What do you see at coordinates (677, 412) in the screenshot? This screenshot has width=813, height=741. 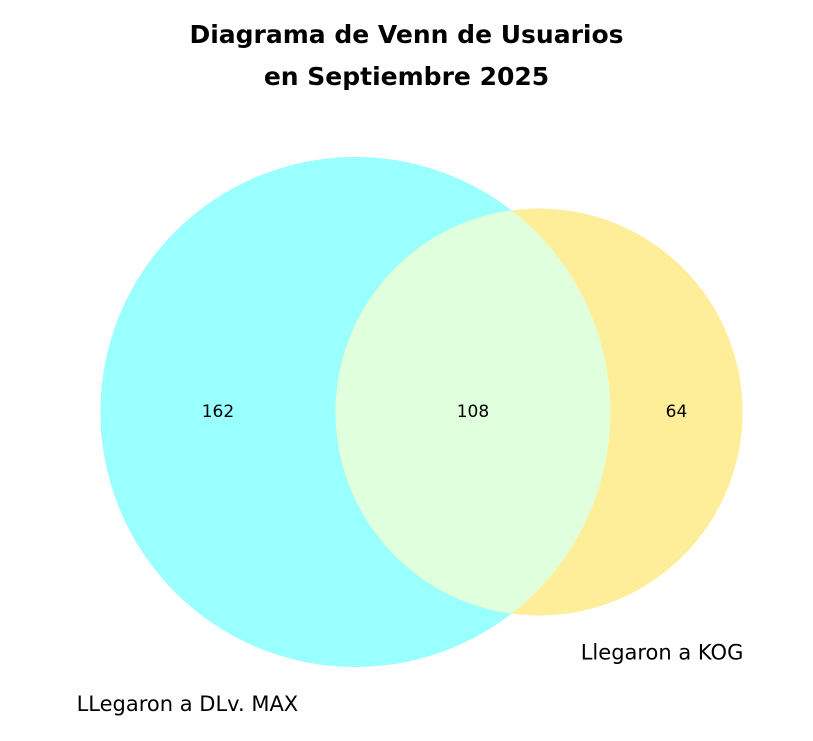 I see `subset-label: 64` at bounding box center [677, 412].